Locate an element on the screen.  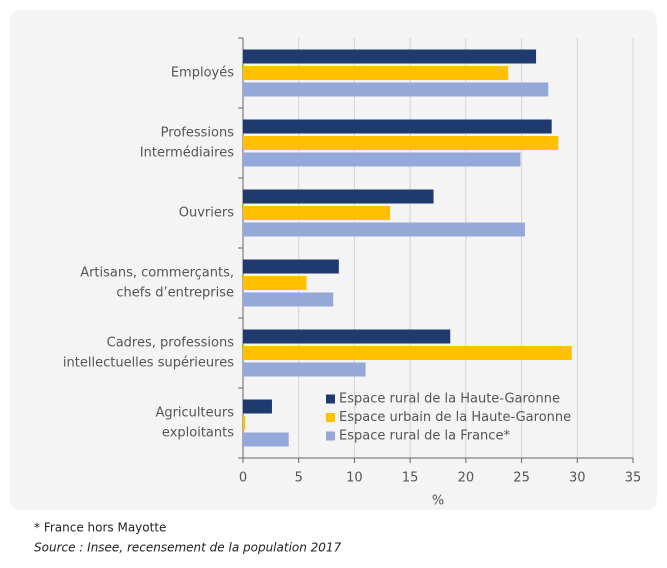
y-tick-label: Agriculteurs is located at coordinates (194, 413).